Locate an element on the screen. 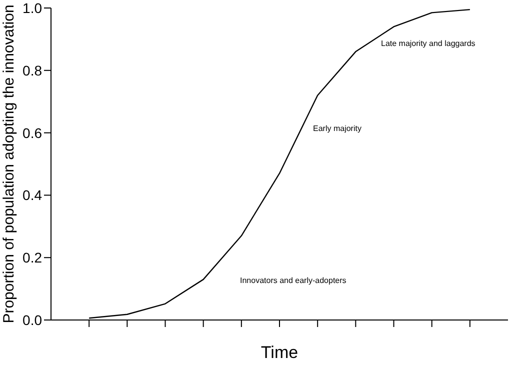 Image resolution: width=510 pixels, height=366 pixels. y-tick-label: 1.0 is located at coordinates (32, 8).